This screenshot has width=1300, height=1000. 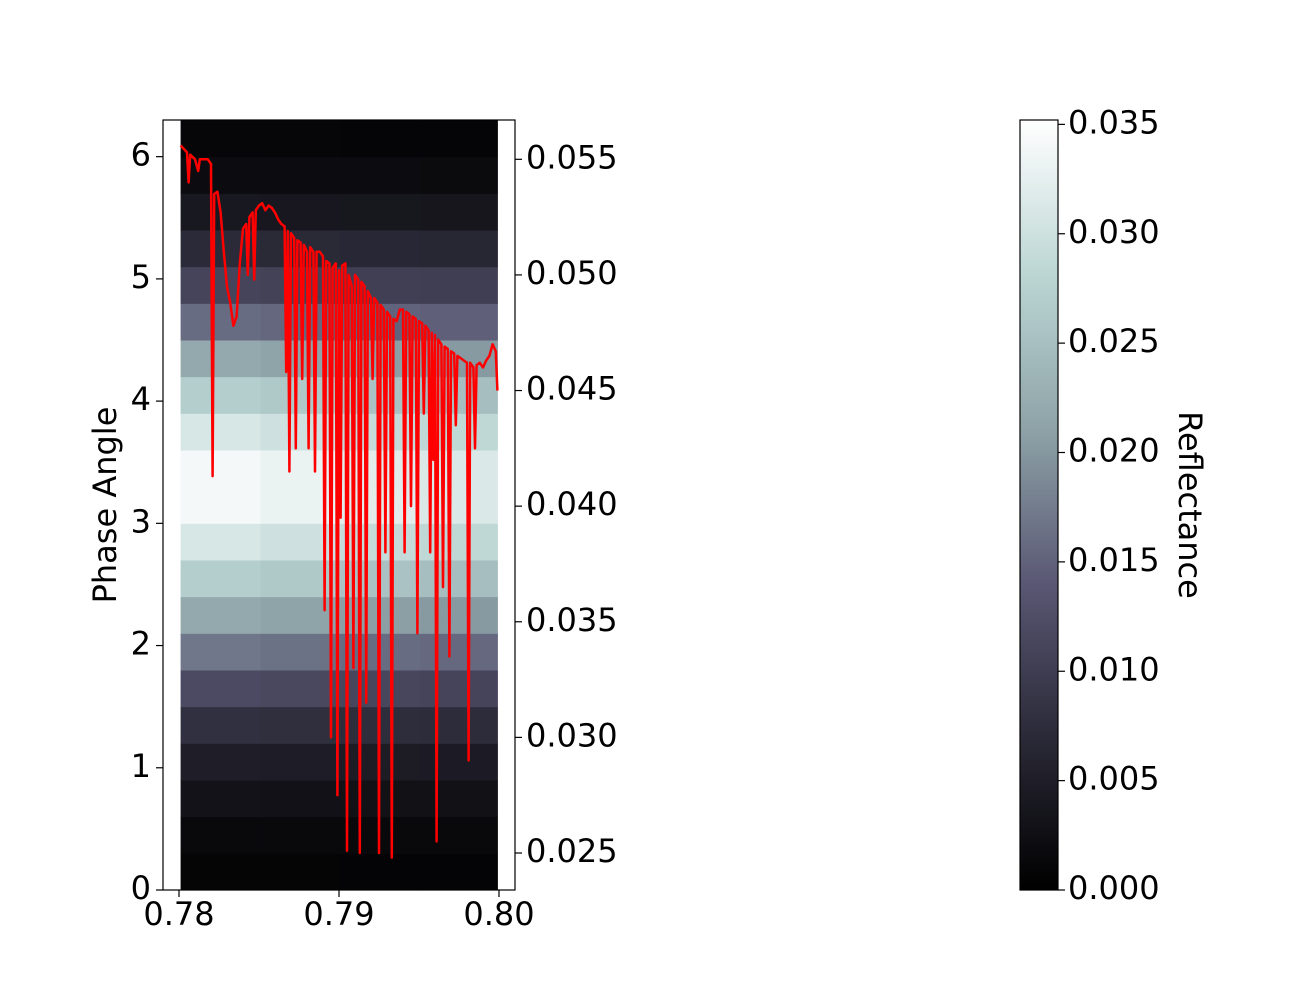 What do you see at coordinates (1114, 779) in the screenshot?
I see `colorbar-tick-label: 0.005` at bounding box center [1114, 779].